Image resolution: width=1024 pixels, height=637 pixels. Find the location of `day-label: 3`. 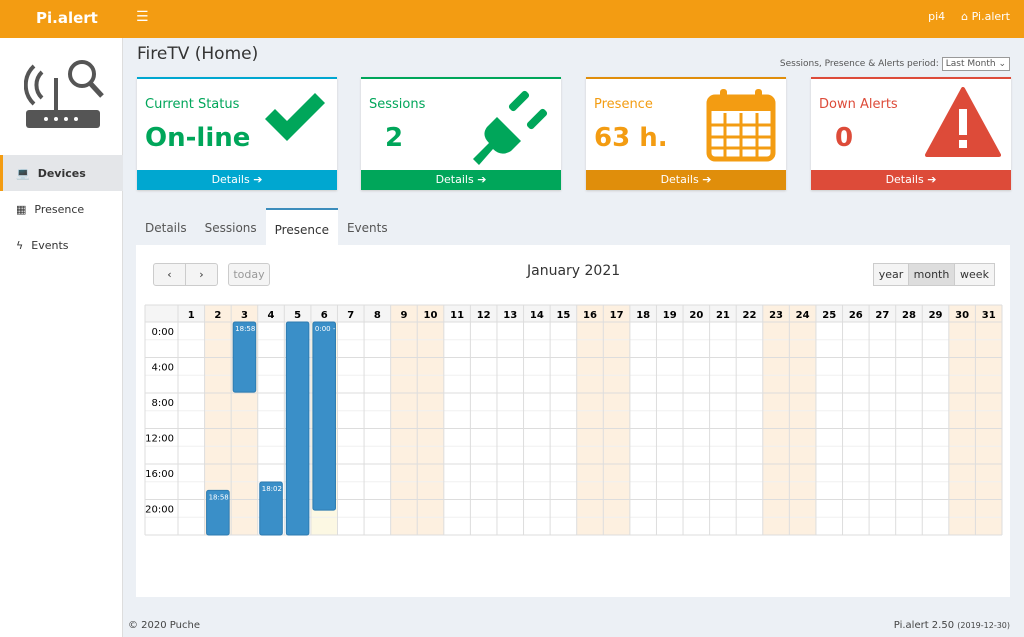

day-label: 3 is located at coordinates (244, 315).